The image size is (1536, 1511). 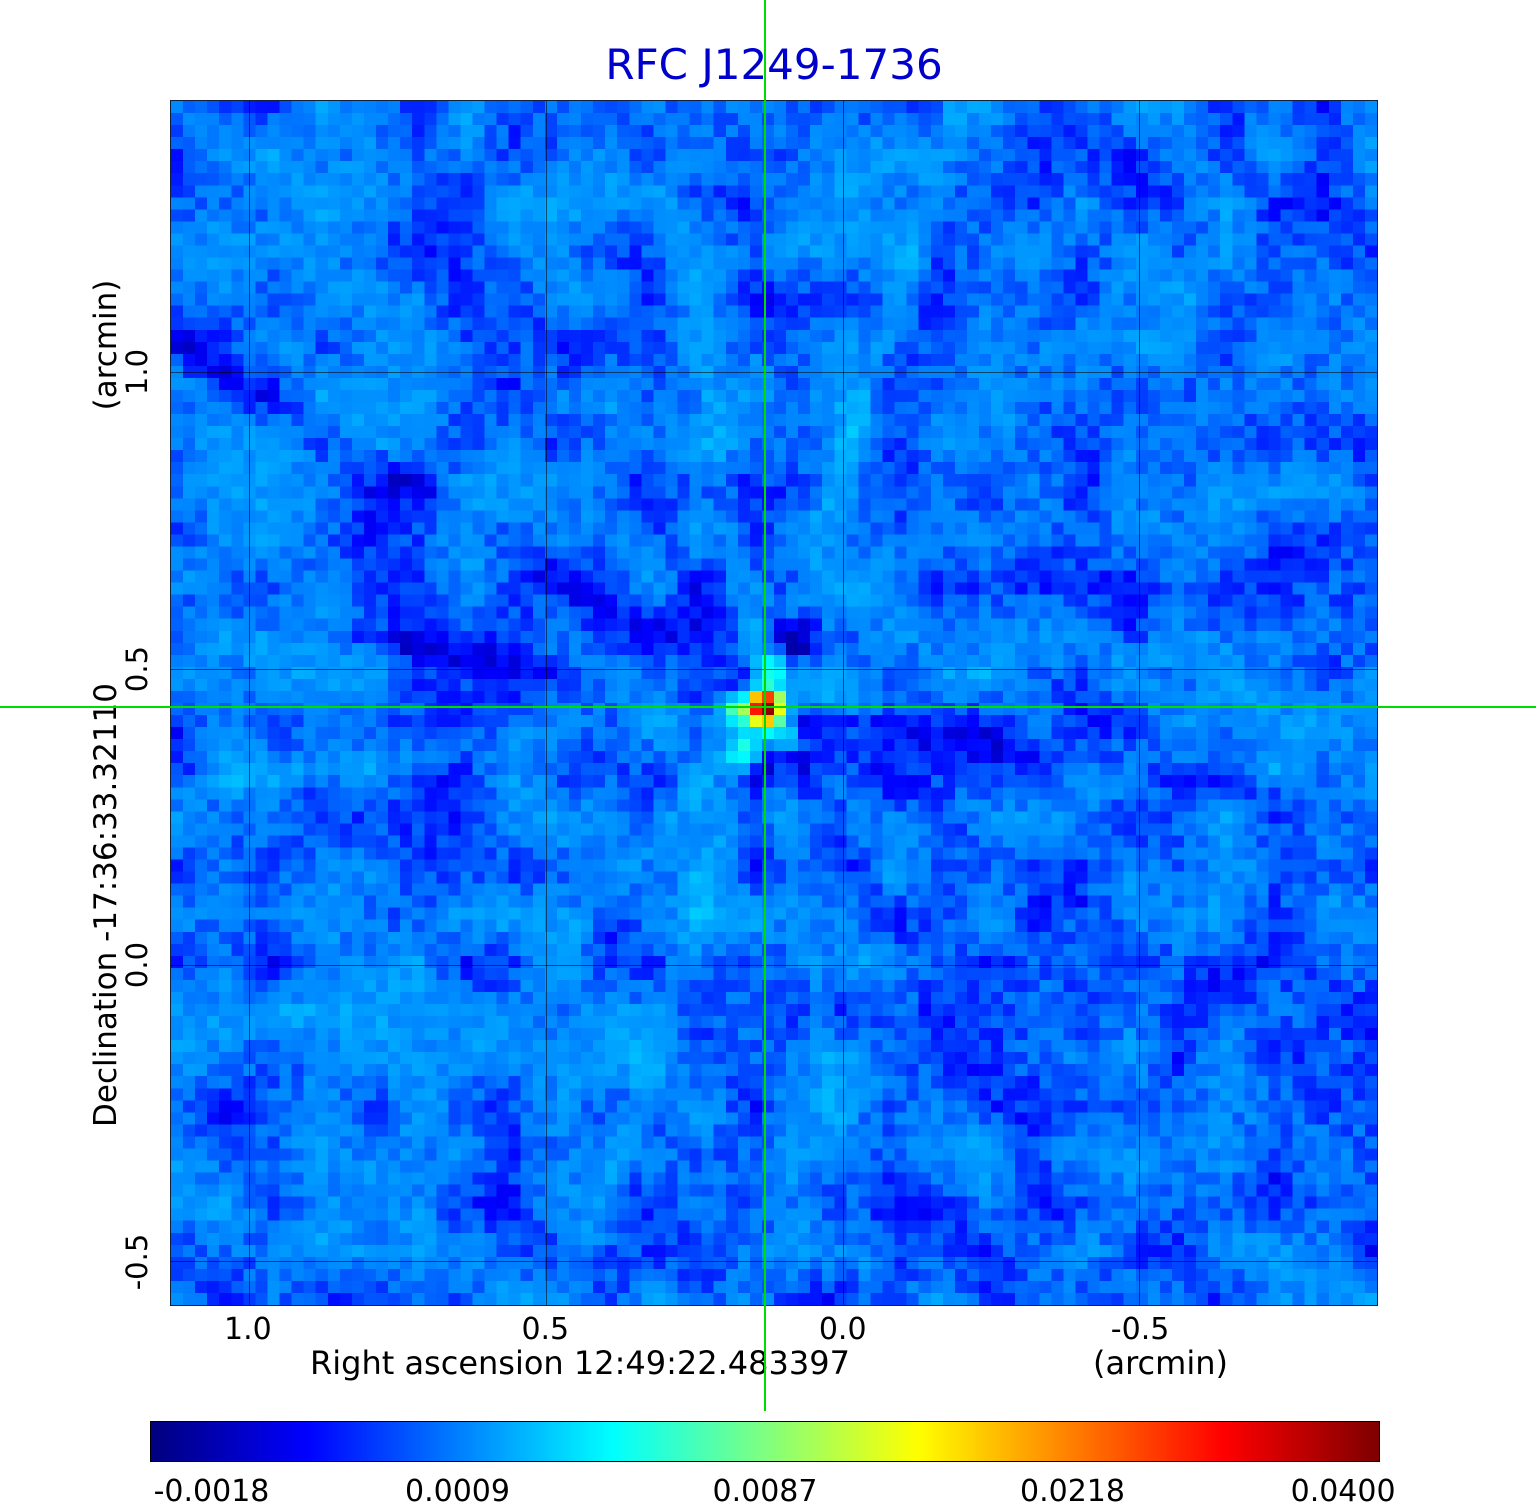 What do you see at coordinates (1160, 1363) in the screenshot?
I see `x-axis-unit-label: (arcmin)` at bounding box center [1160, 1363].